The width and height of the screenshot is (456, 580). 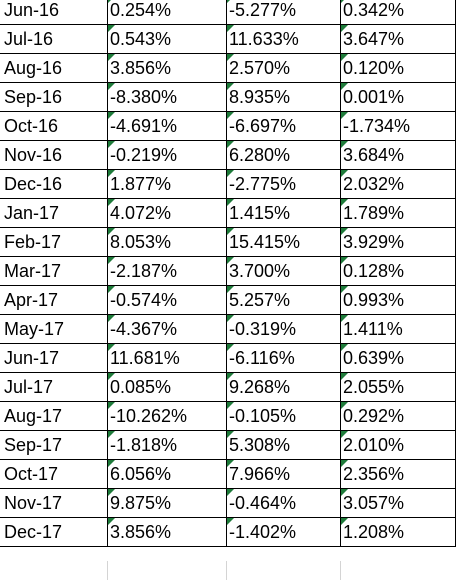 I want to click on value-cell-col-1: -4.691%, so click(x=166, y=126).